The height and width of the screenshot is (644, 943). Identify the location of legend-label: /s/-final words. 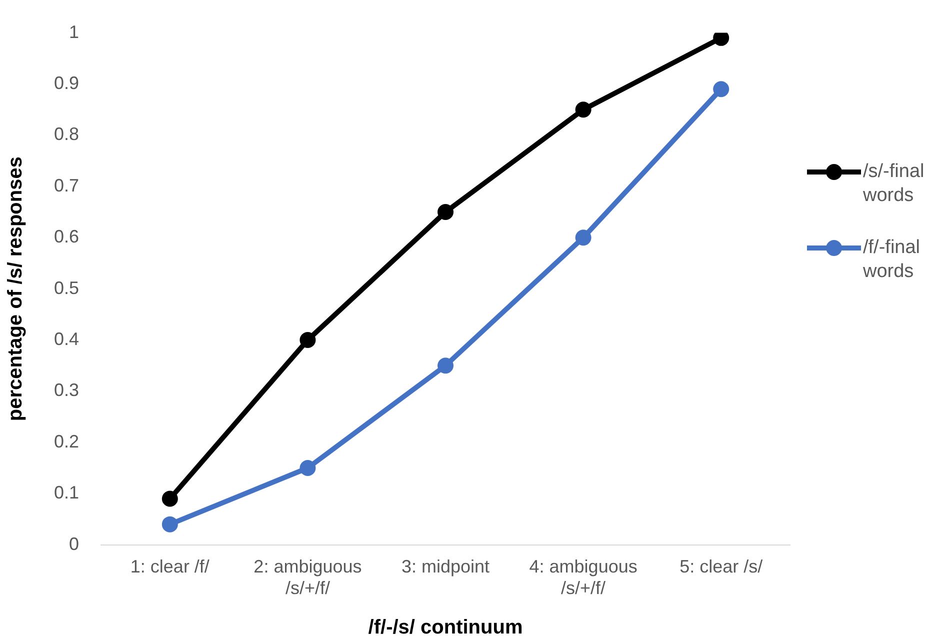
(894, 184).